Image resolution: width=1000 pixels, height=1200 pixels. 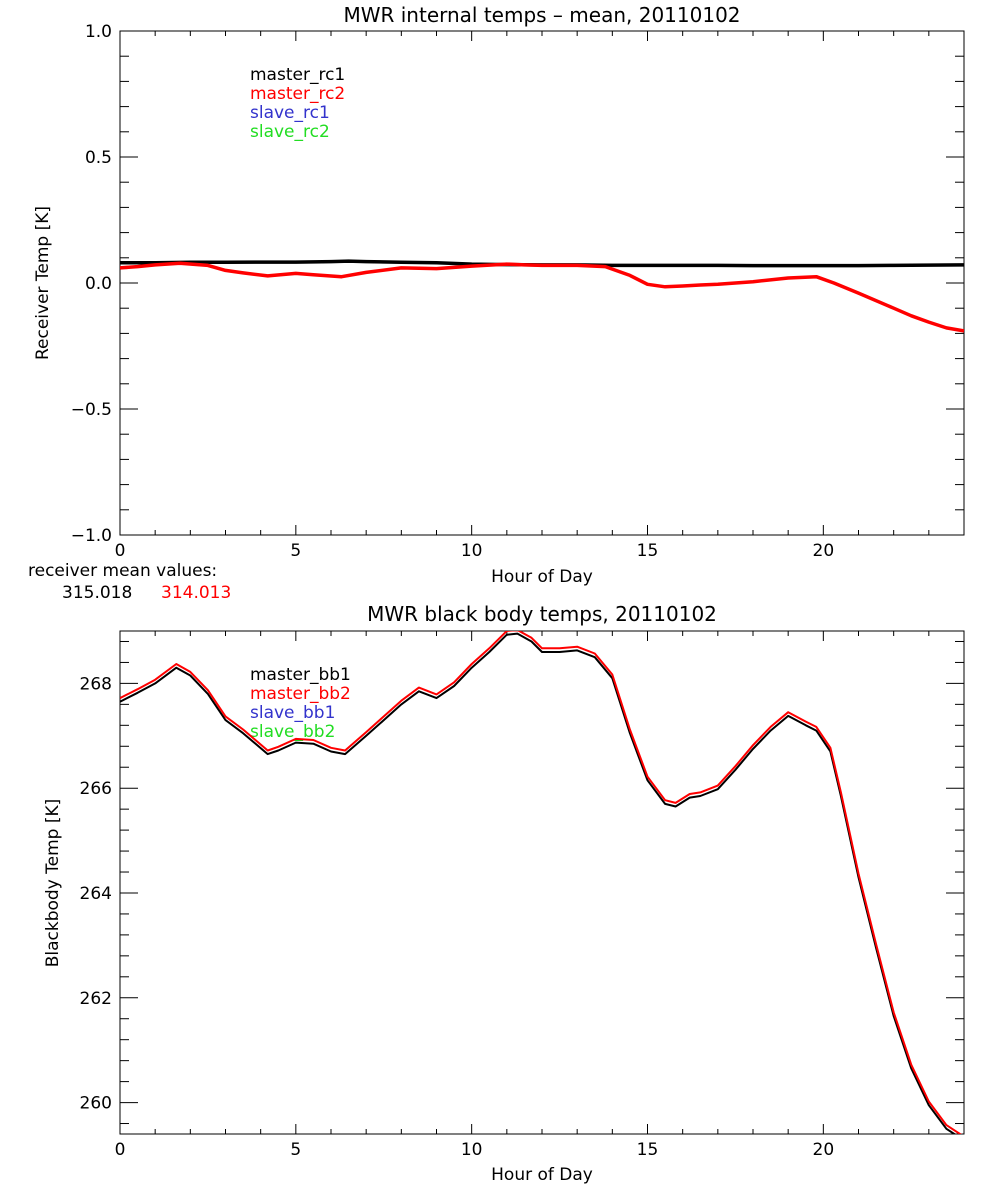 I want to click on y-tick-label: 262, so click(x=96, y=999).